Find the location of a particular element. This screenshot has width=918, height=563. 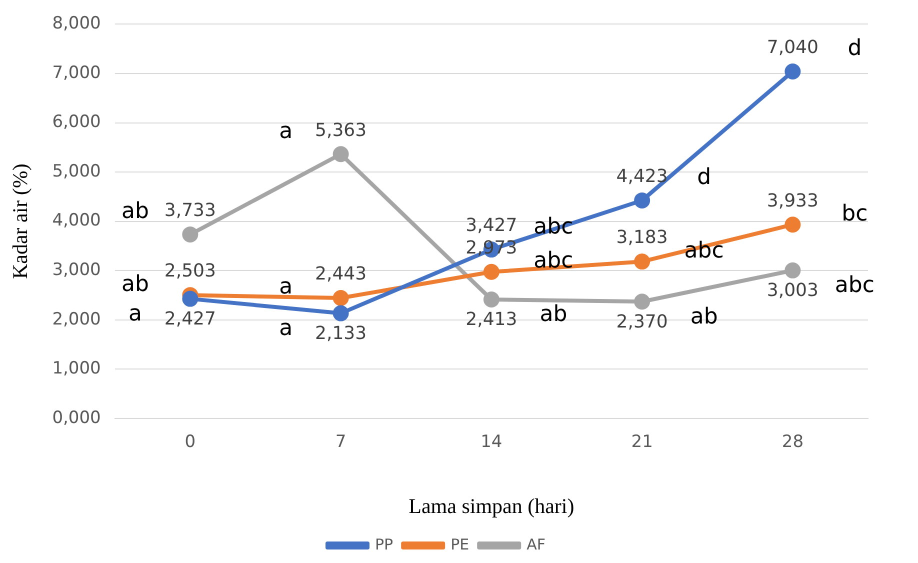

y-tick-label: 0,000 is located at coordinates (76, 418).